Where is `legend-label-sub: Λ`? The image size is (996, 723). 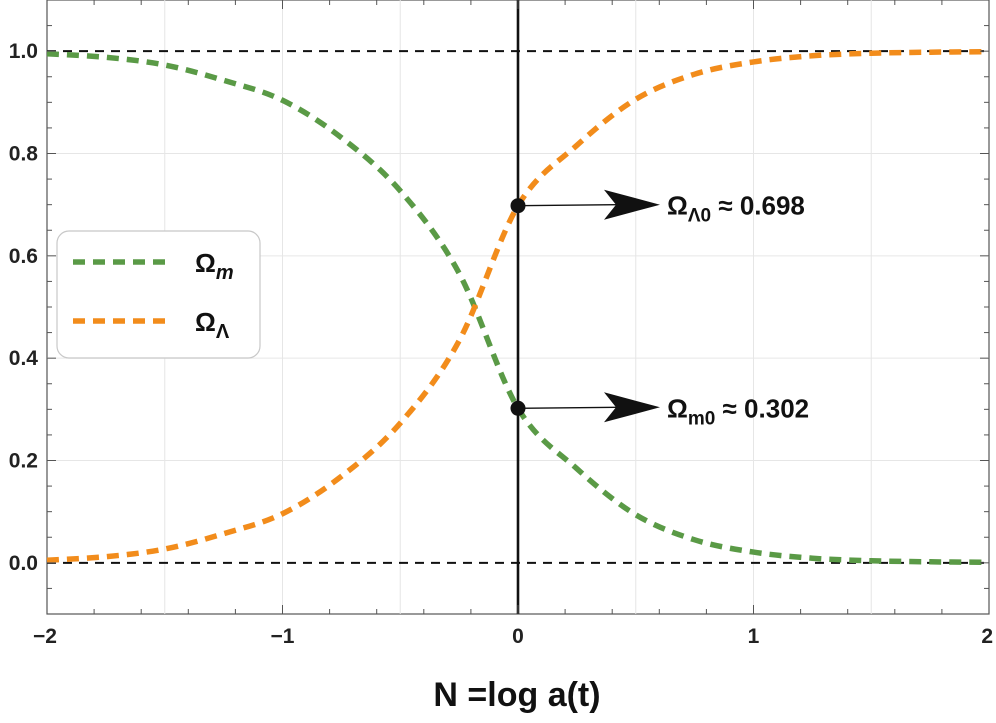
legend-label-sub: Λ is located at coordinates (223, 332).